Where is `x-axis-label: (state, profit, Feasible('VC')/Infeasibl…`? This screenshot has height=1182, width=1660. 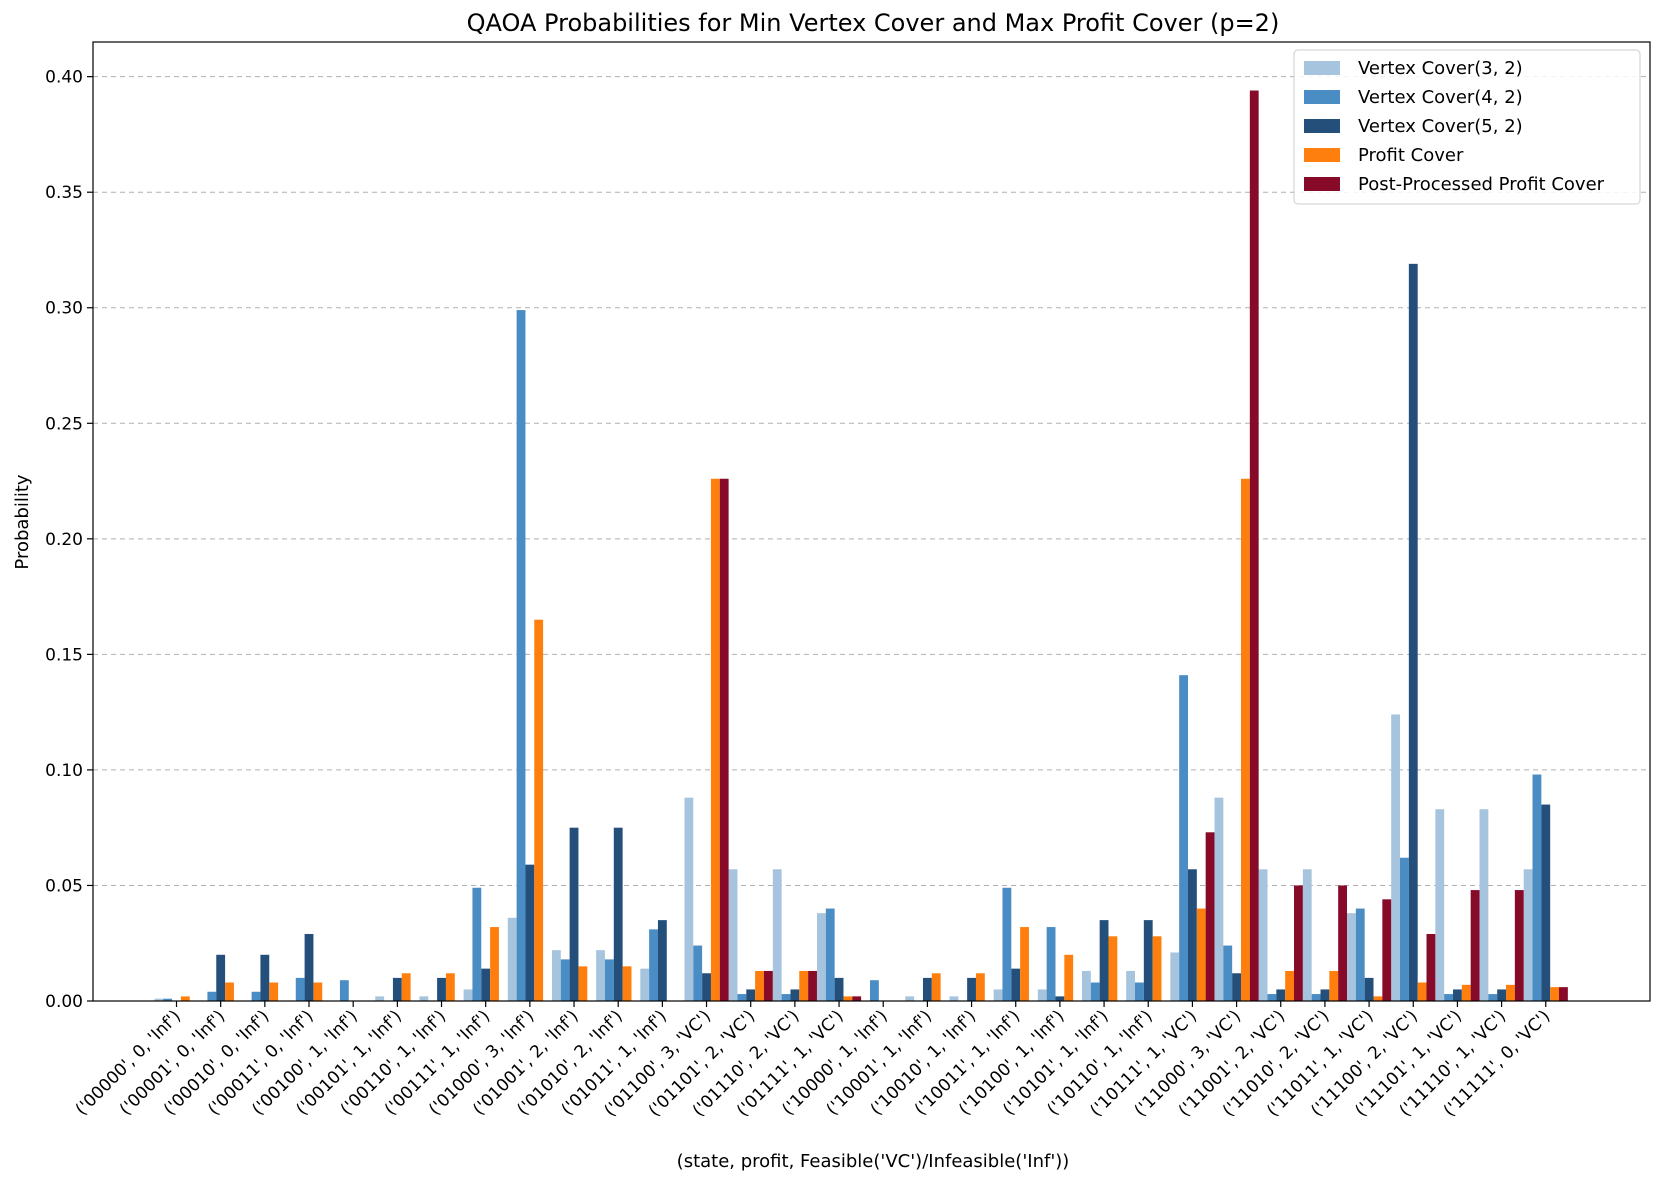
x-axis-label: (state, profit, Feasible('VC')/Infeasibl… is located at coordinates (873, 1161).